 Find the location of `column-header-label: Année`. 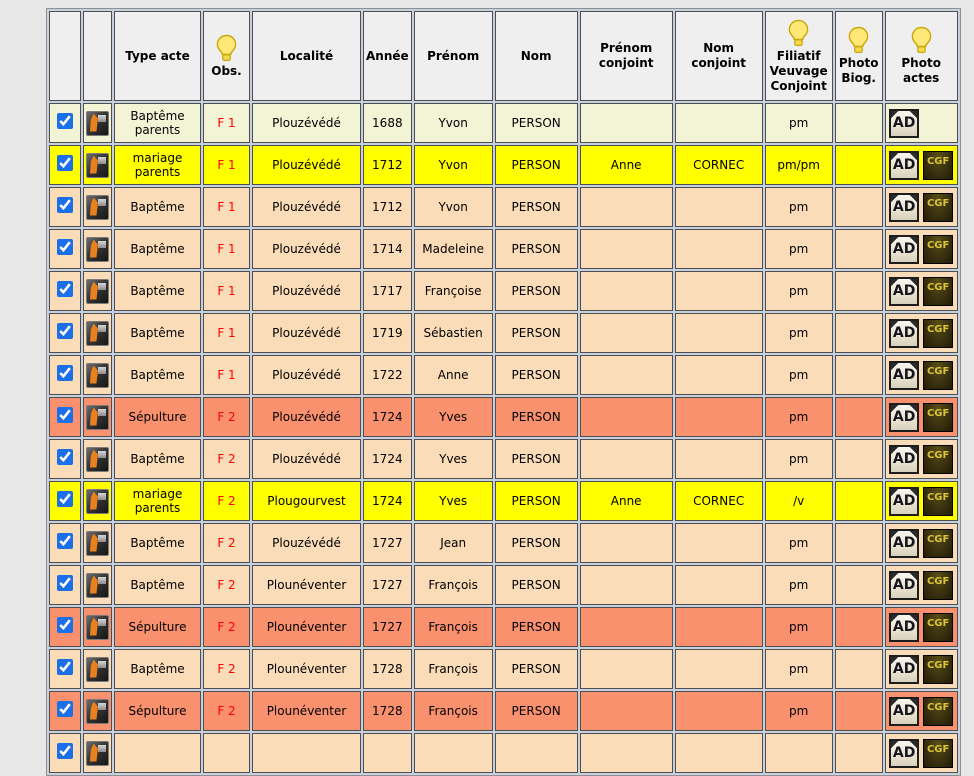

column-header-label: Année is located at coordinates (387, 55).